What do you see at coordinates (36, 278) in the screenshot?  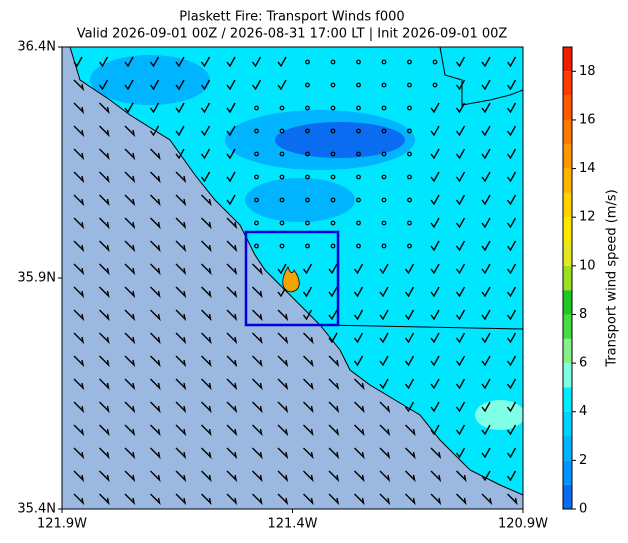 I see `y-tick-label: 35.9N` at bounding box center [36, 278].